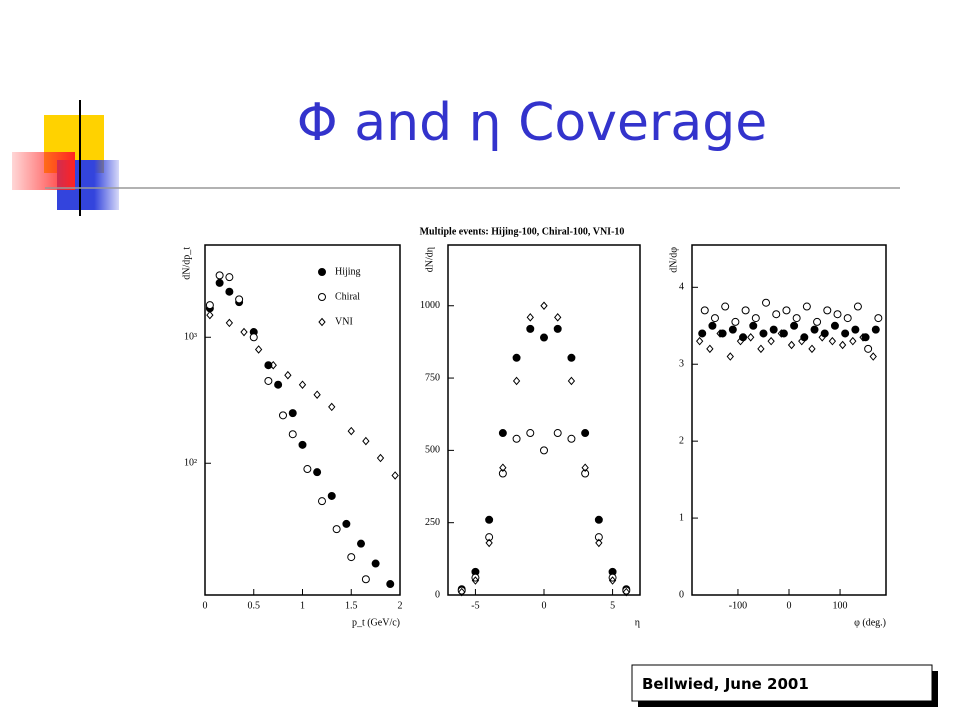 Image resolution: width=960 pixels, height=720 pixels. I want to click on footer-box, so click(782, 683).